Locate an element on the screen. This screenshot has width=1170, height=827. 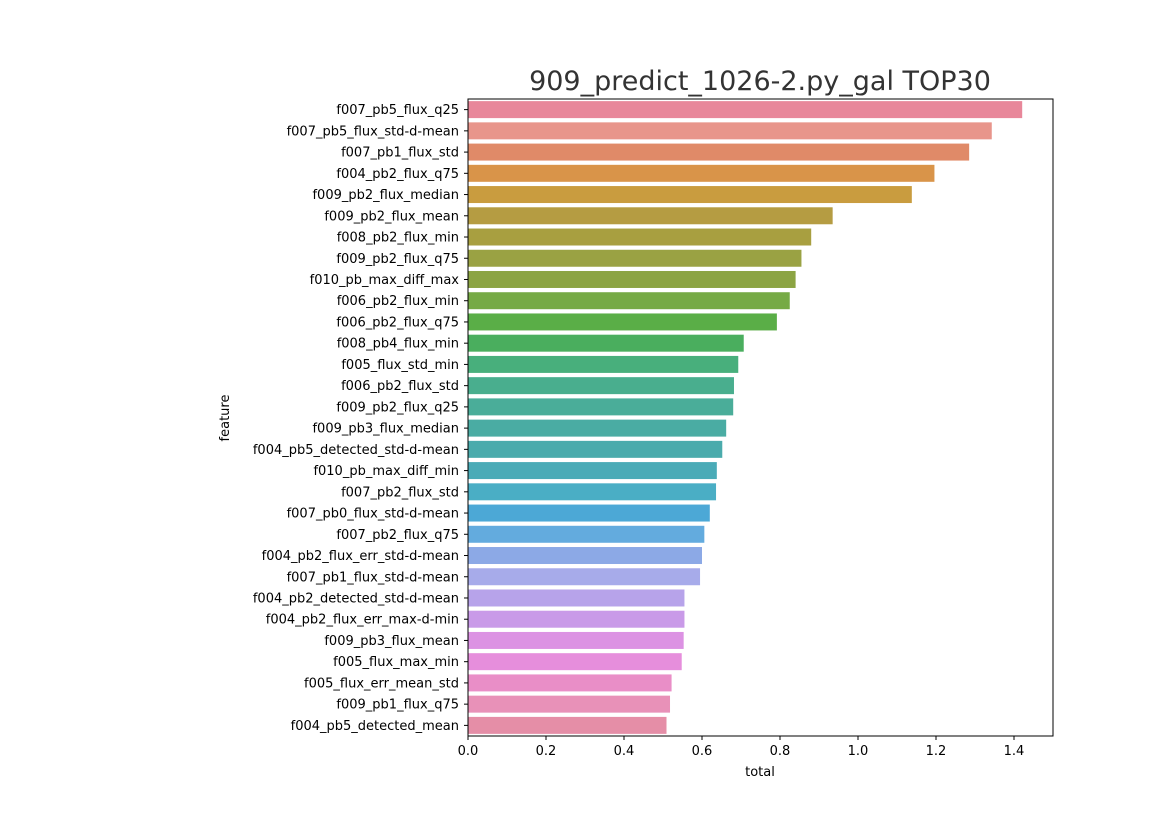
y-tick-label: f007_pb0_flux_std-d-mean is located at coordinates (373, 514).